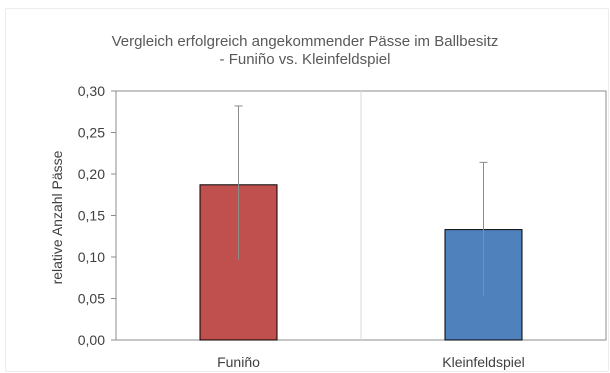 This screenshot has height=373, width=610. I want to click on x-category-label: Kleinfeldspiel, so click(483, 362).